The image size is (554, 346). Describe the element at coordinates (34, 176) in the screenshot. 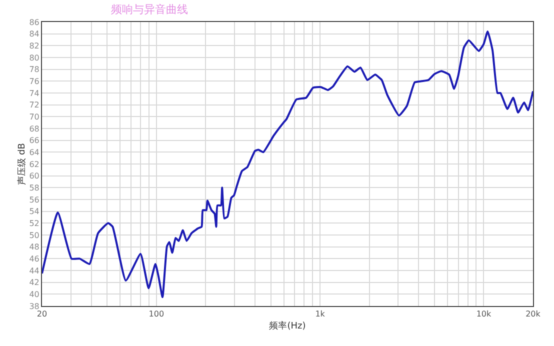

I see `y-tick-label: 60` at that location.